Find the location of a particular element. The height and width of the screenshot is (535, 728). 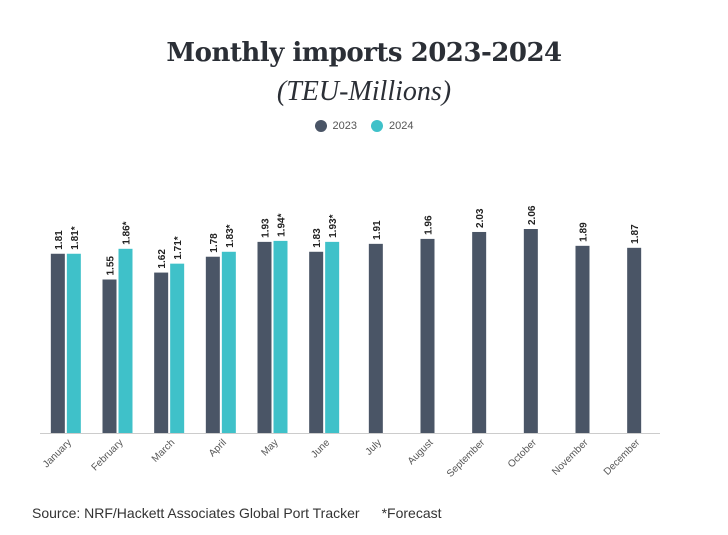

data-label-2024-january: 1.81* is located at coordinates (75, 237).